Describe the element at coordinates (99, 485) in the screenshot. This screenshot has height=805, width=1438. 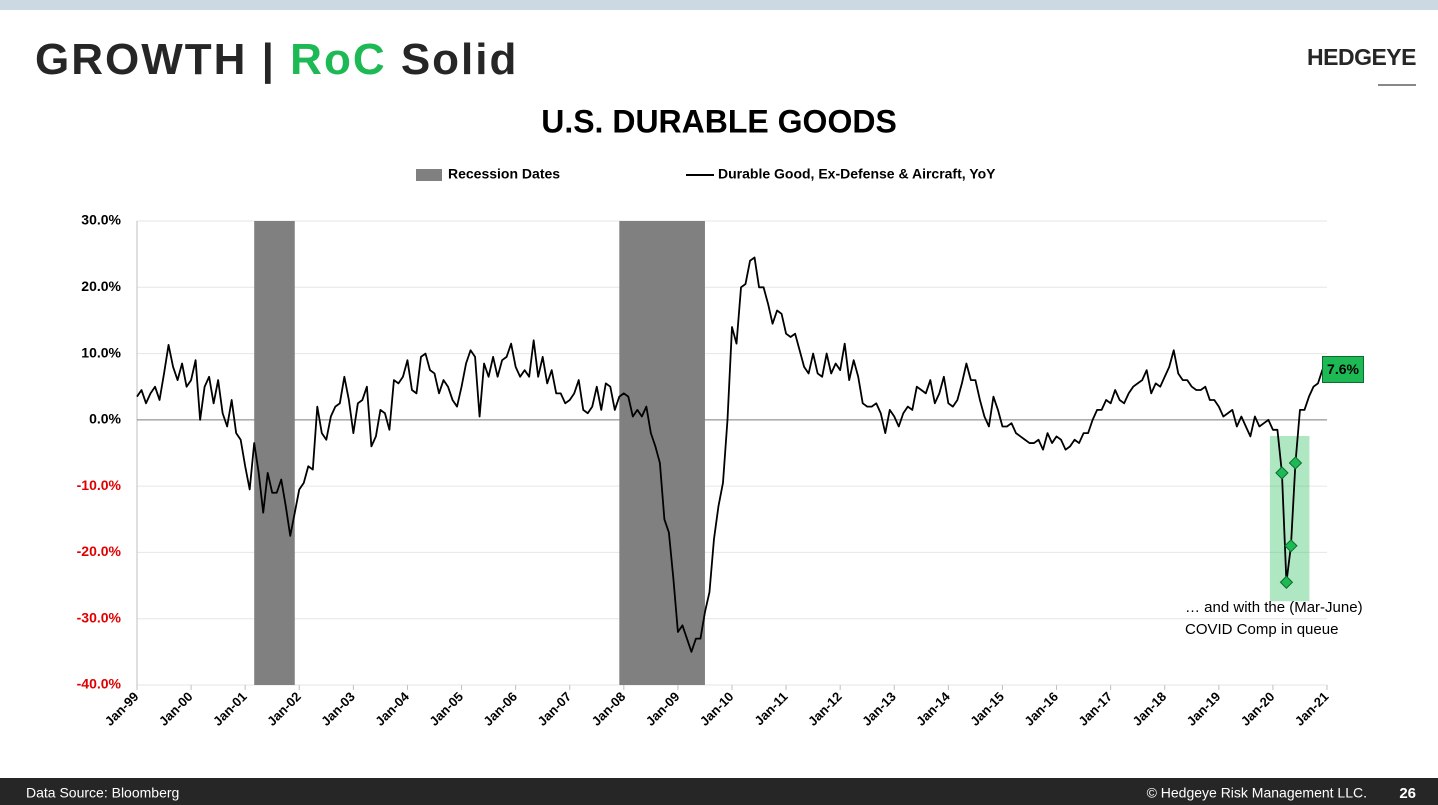
I see `y-tick-label: -10.0%` at that location.